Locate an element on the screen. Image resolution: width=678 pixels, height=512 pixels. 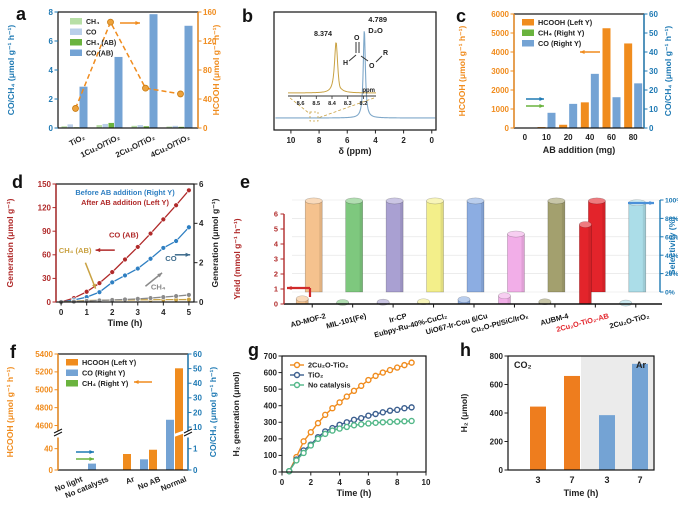
marker-CH₄ is located at coordinates (163, 297).